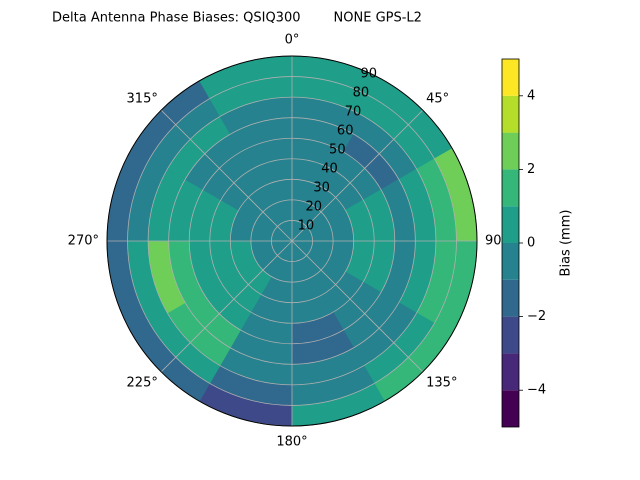 Image resolution: width=640 pixels, height=480 pixels. Describe the element at coordinates (292, 40) in the screenshot. I see `theta-tick-label: 0°` at that location.